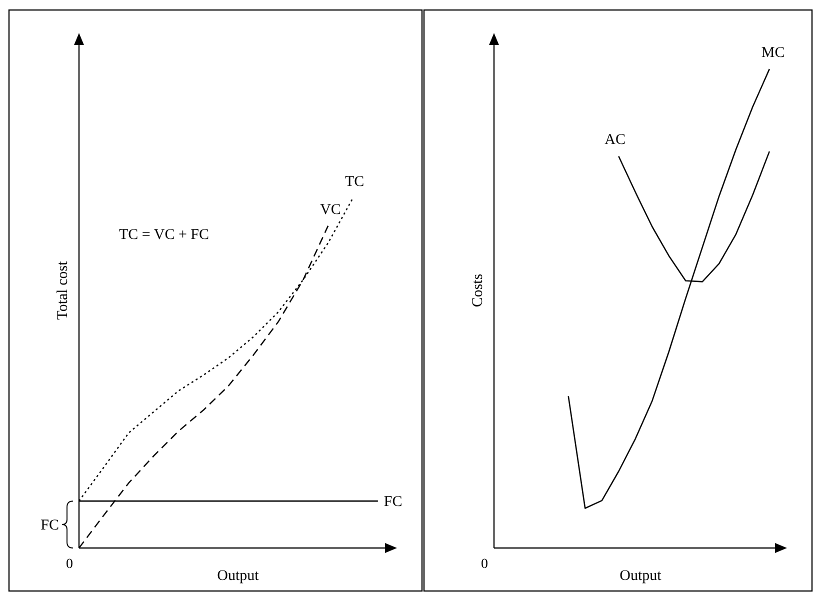 The width and height of the screenshot is (825, 605). I want to click on series-label: MC, so click(773, 53).